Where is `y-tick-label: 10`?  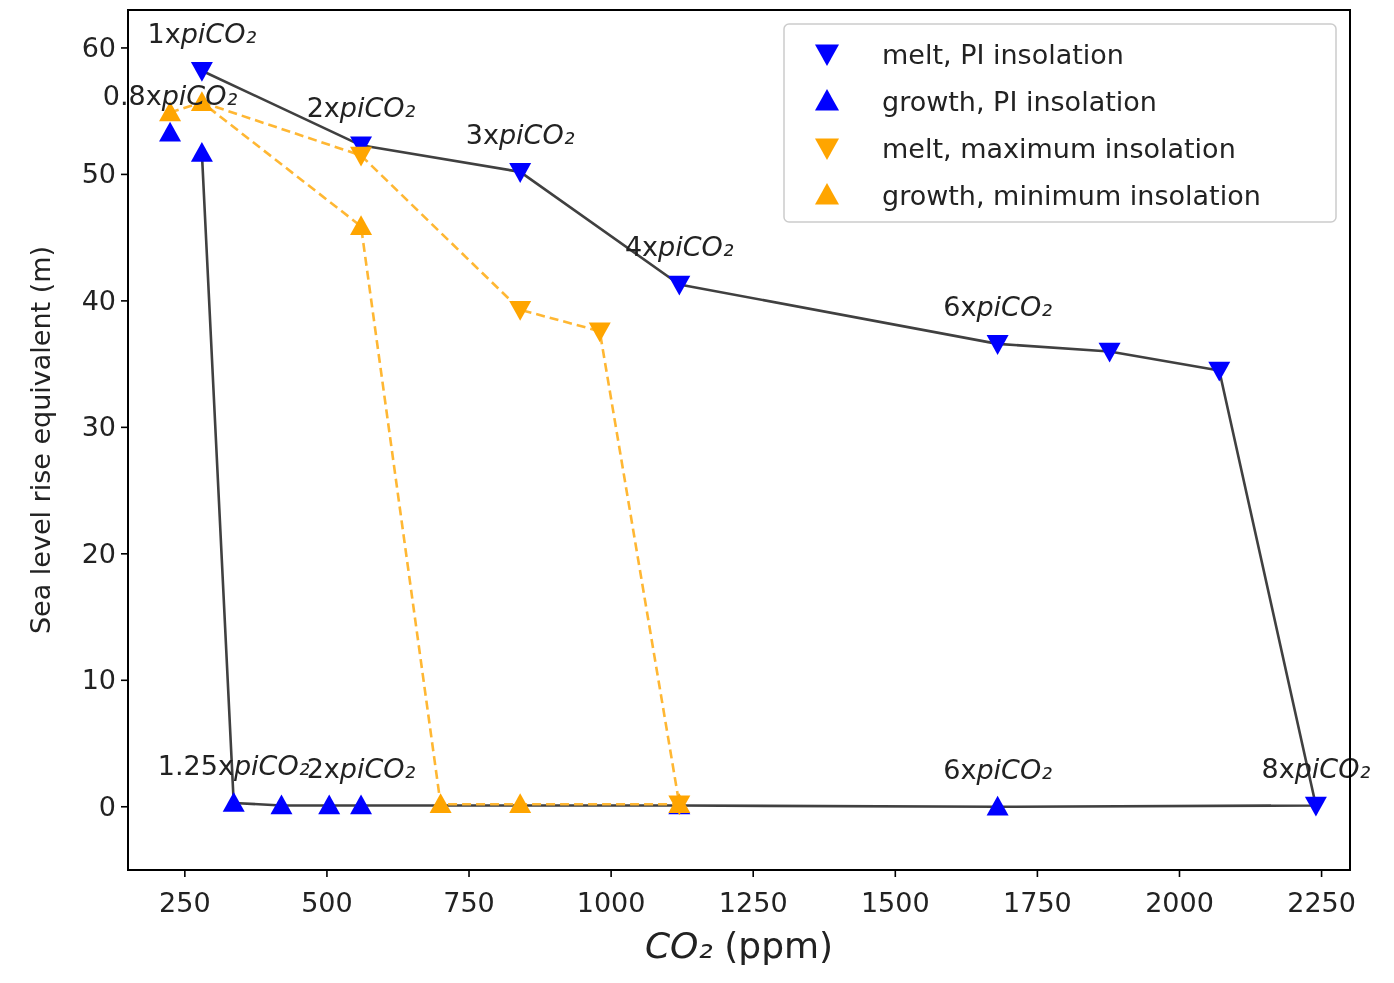
y-tick-label: 10 is located at coordinates (98, 680).